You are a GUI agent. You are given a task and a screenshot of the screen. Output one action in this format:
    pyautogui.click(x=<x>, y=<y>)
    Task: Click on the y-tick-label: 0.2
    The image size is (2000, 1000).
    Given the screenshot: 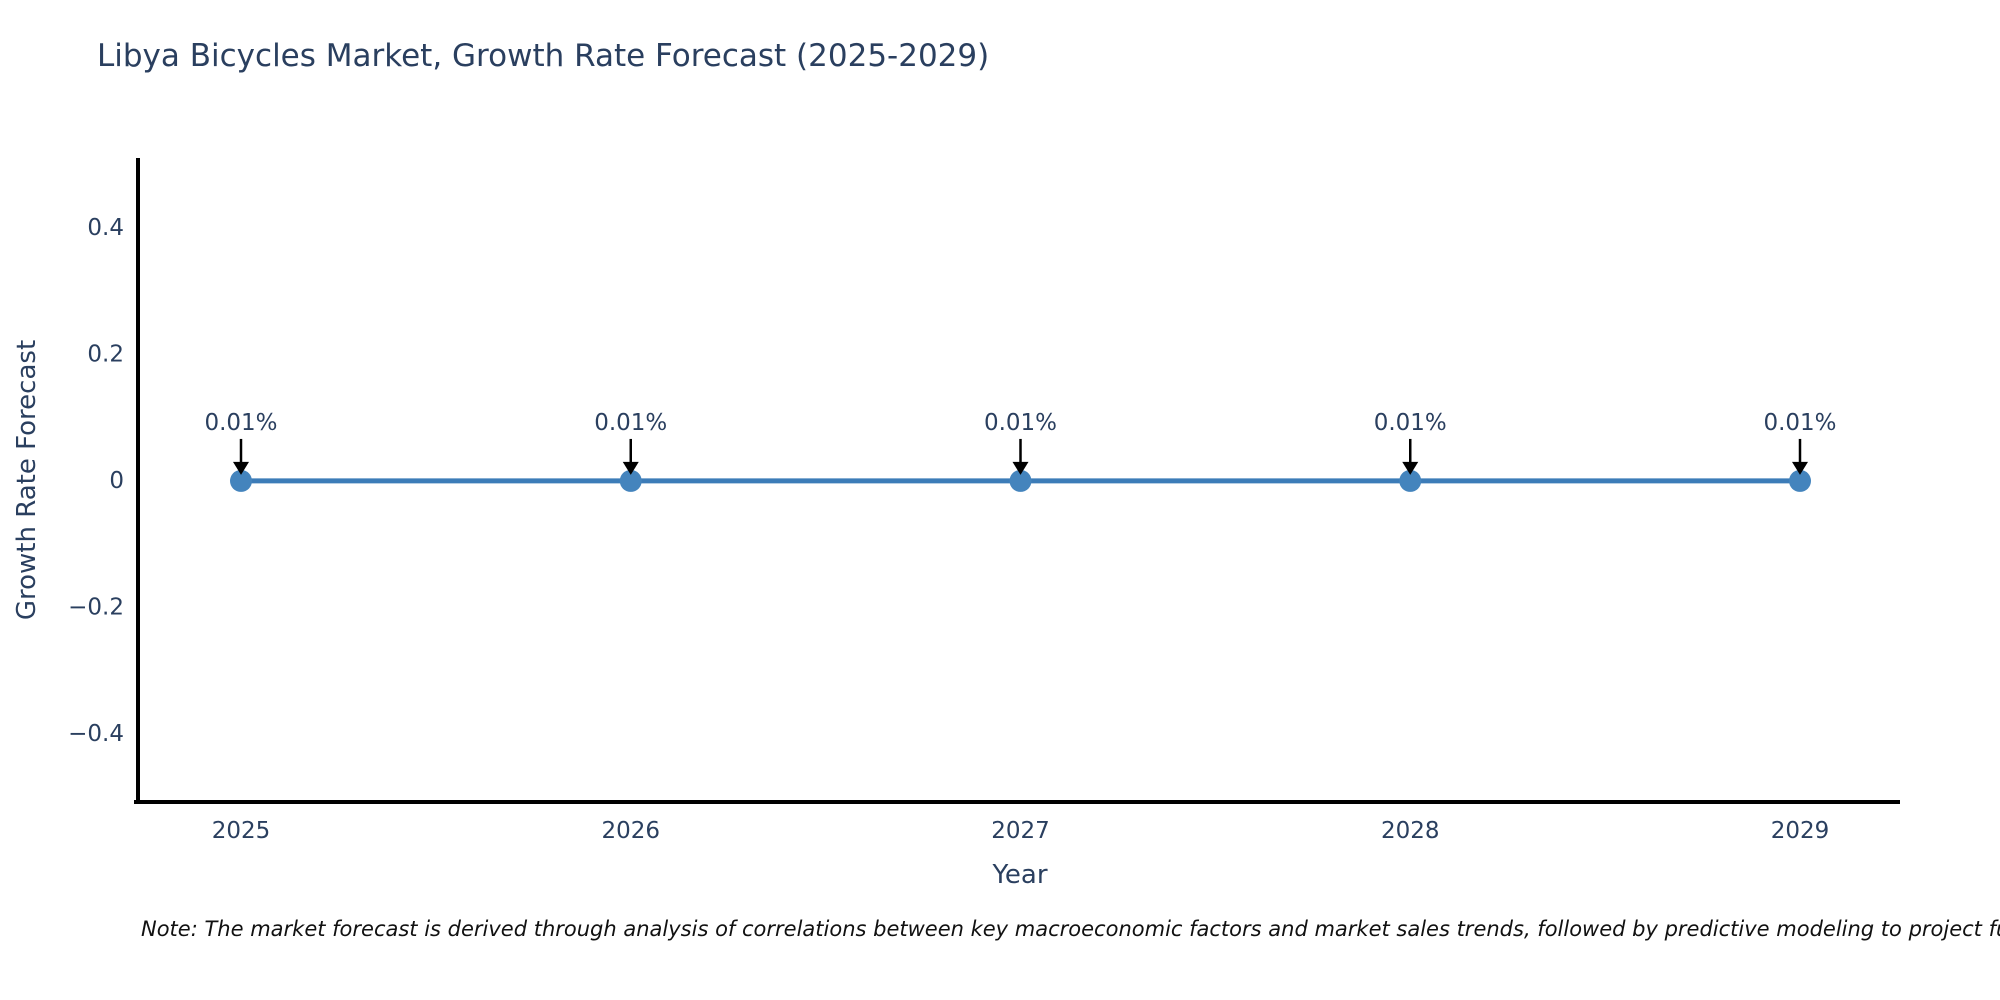 What is the action you would take?
    pyautogui.click(x=105, y=355)
    